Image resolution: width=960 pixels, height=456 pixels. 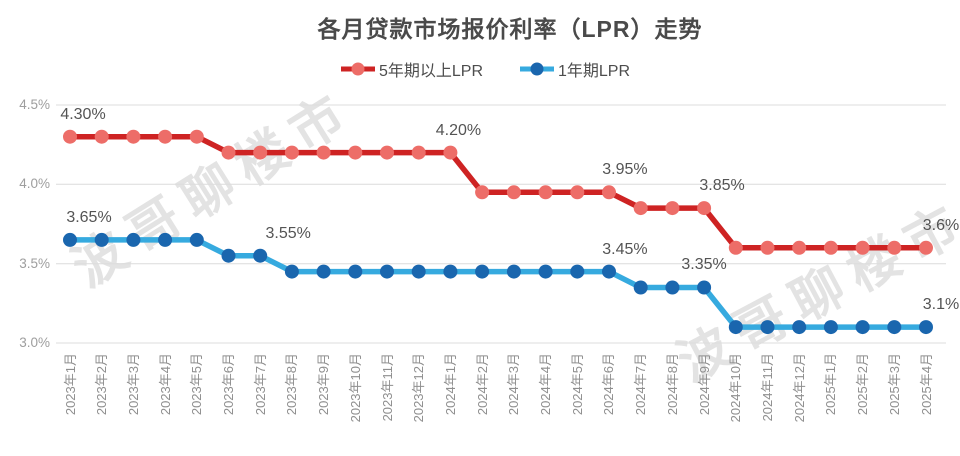 What do you see at coordinates (324, 384) in the screenshot?
I see `x-tick-label: 2023年9月` at bounding box center [324, 384].